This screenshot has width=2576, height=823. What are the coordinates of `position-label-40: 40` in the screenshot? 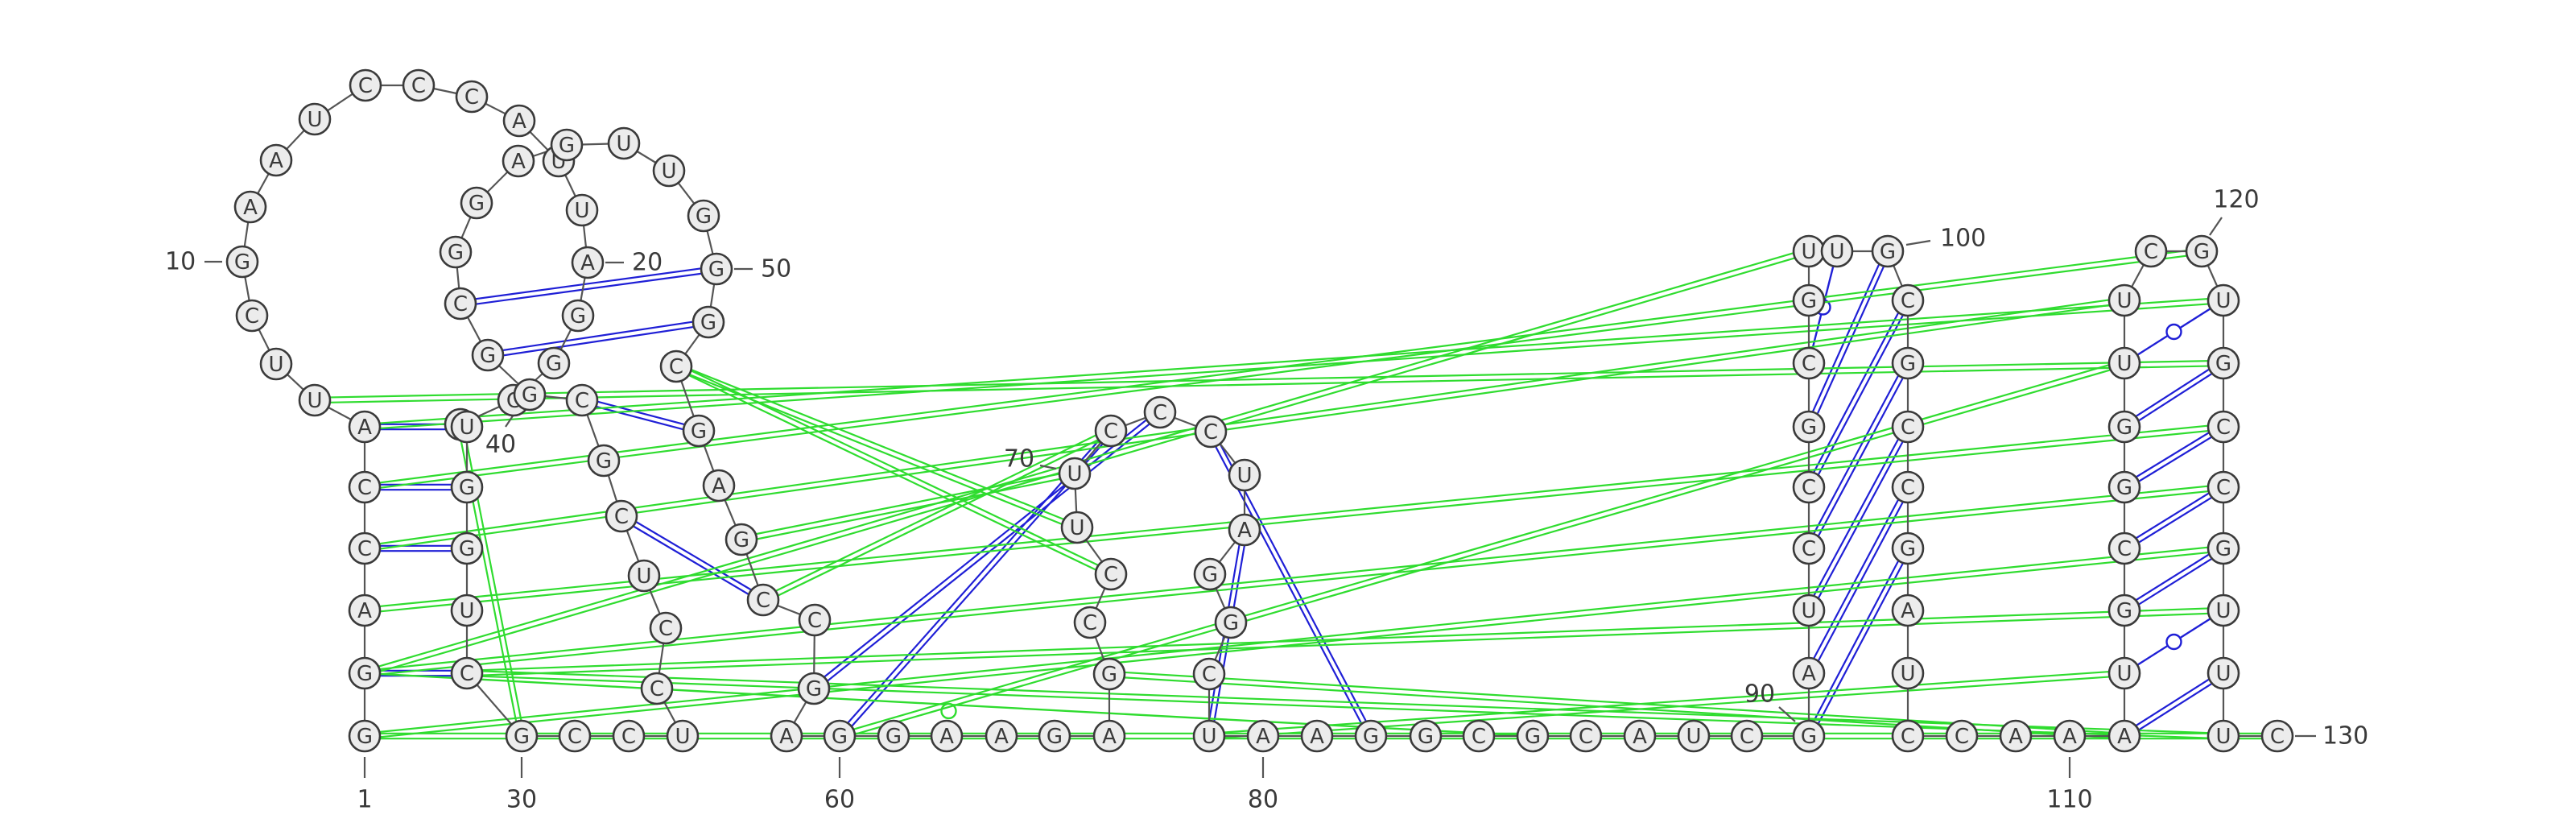 It's located at (500, 435).